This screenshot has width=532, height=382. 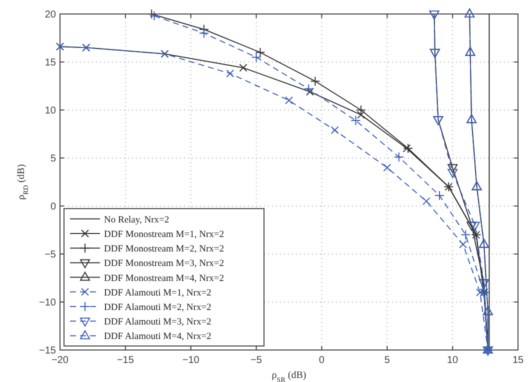 I want to click on x-tick-label: −10, so click(x=191, y=360).